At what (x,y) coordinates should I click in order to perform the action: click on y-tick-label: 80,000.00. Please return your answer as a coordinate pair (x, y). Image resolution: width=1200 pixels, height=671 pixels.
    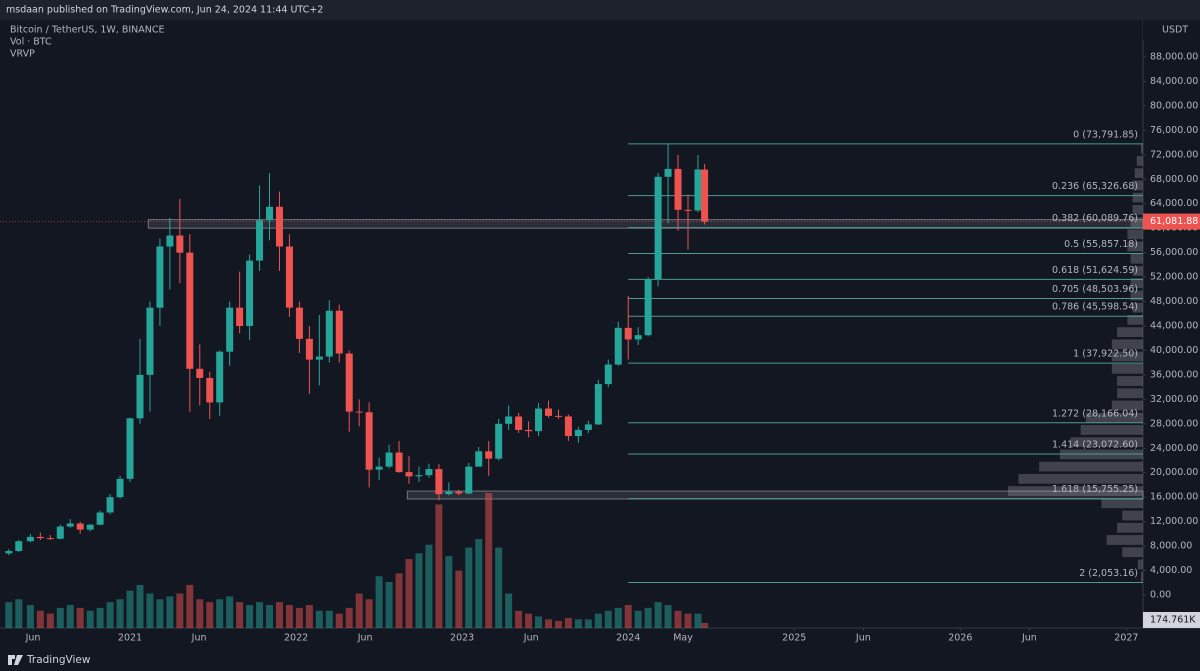
    Looking at the image, I should click on (1174, 105).